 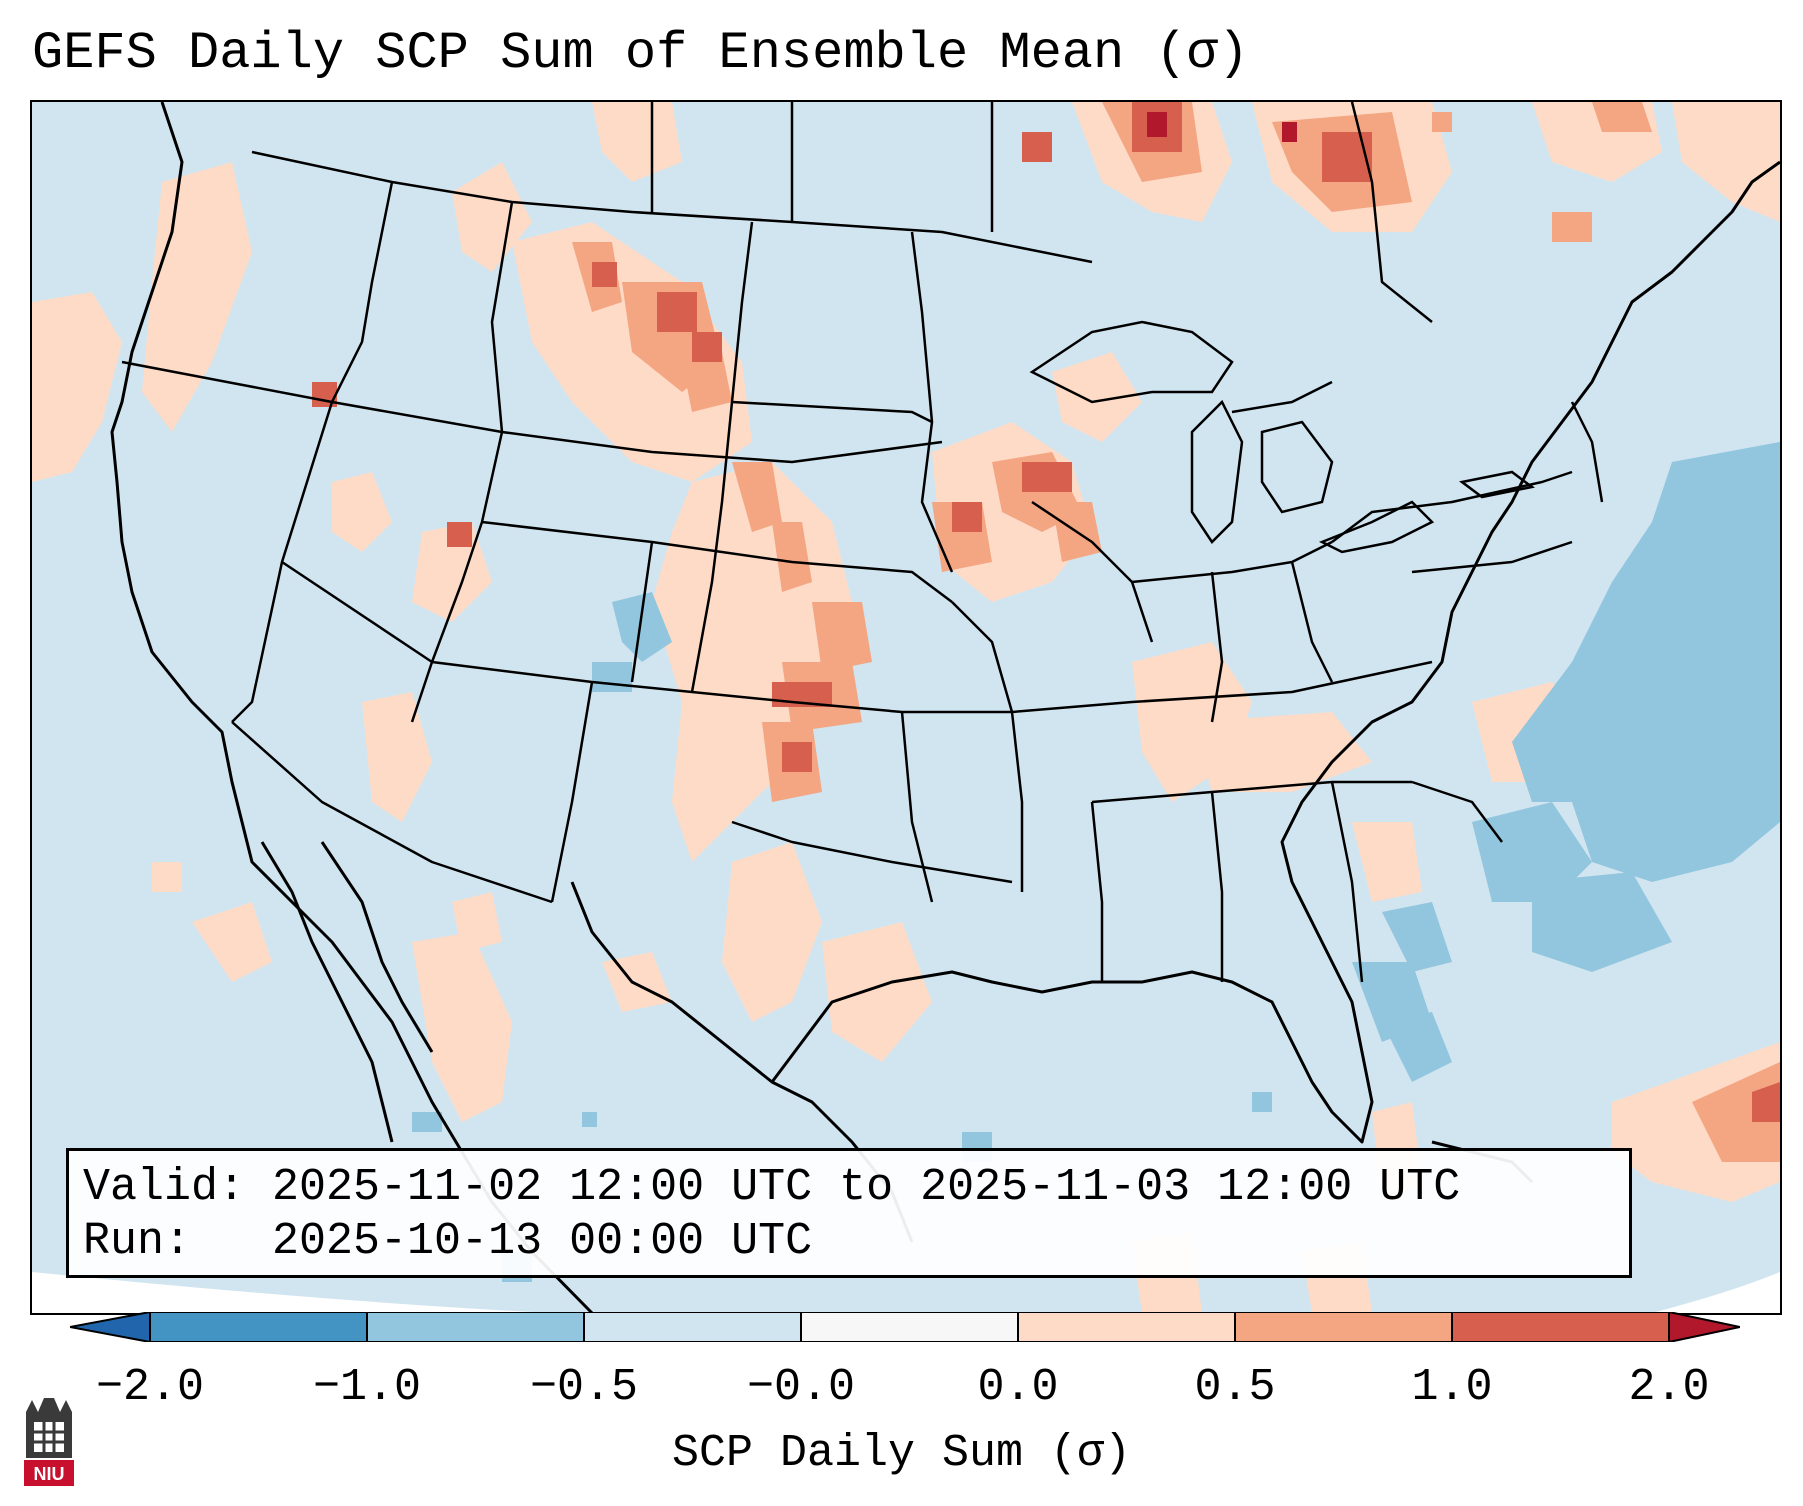 What do you see at coordinates (584, 1387) in the screenshot?
I see `colorbar-tick-label: −0.5` at bounding box center [584, 1387].